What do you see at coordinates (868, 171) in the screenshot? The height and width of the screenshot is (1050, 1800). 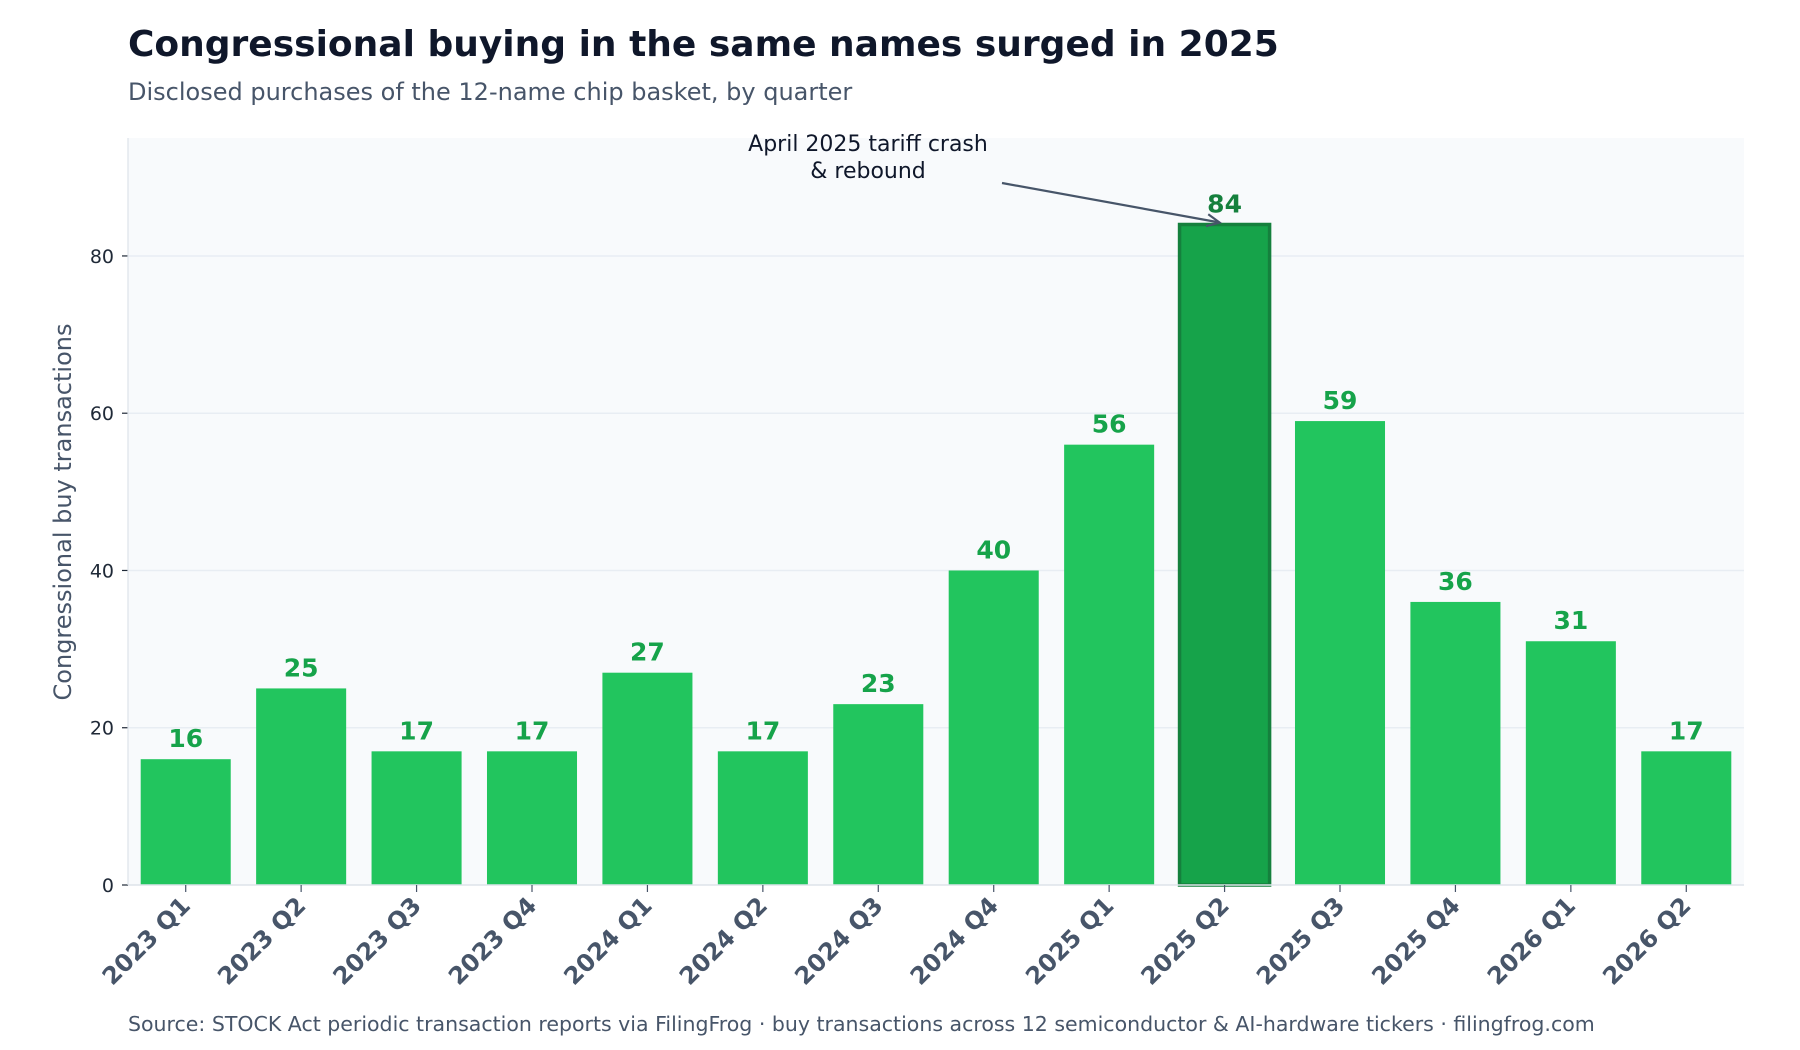 I see `annotation-text: & rebound` at bounding box center [868, 171].